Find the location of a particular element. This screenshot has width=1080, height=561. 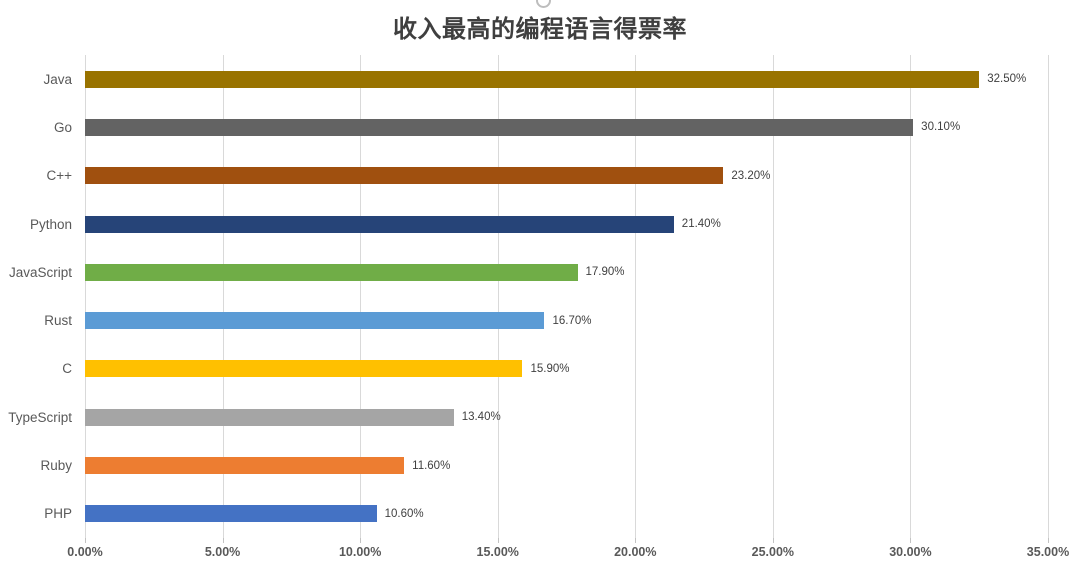

bar-row: Java 32.50% is located at coordinates (545, 79).